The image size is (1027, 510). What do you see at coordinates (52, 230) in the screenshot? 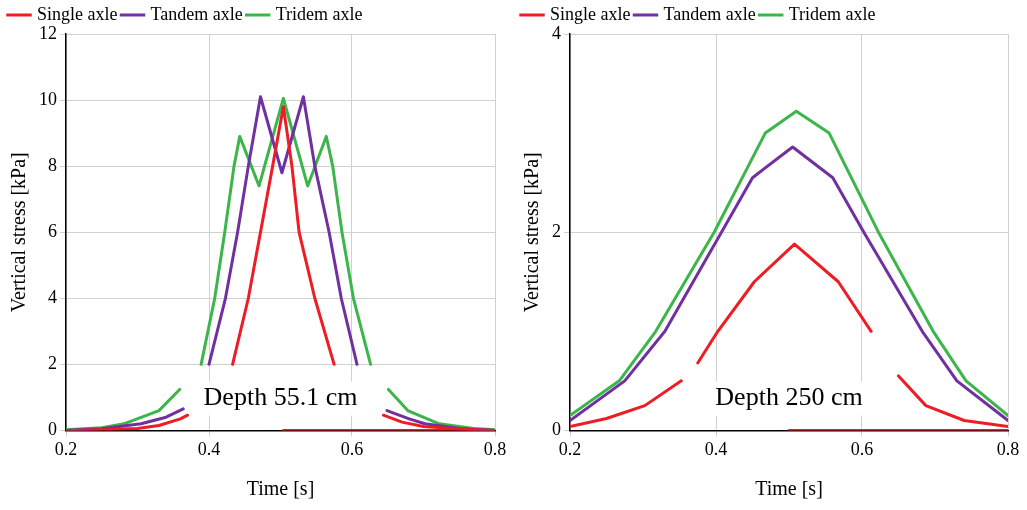
I see `y-tick-label: 6` at bounding box center [52, 230].